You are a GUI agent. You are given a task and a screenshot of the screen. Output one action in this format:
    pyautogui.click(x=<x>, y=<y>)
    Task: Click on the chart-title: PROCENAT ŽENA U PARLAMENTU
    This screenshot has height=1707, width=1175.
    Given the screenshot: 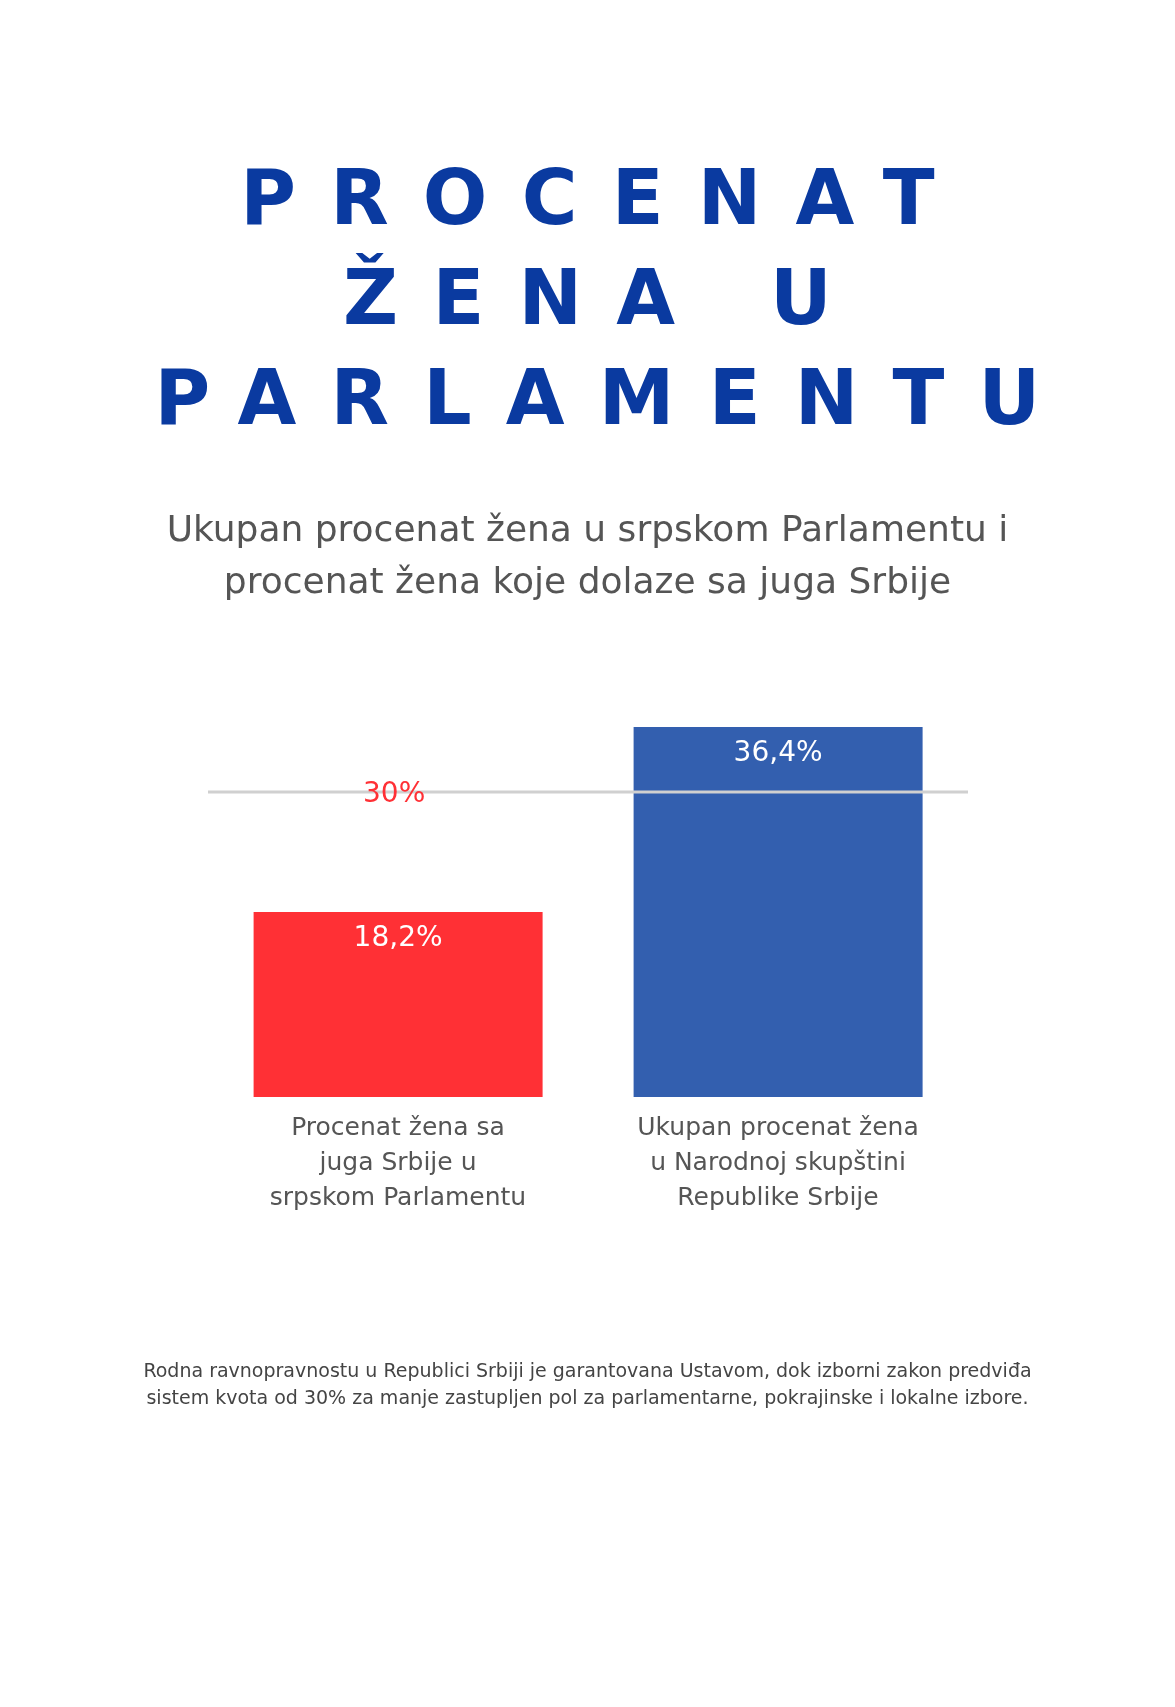 What is the action you would take?
    pyautogui.click(x=614, y=298)
    